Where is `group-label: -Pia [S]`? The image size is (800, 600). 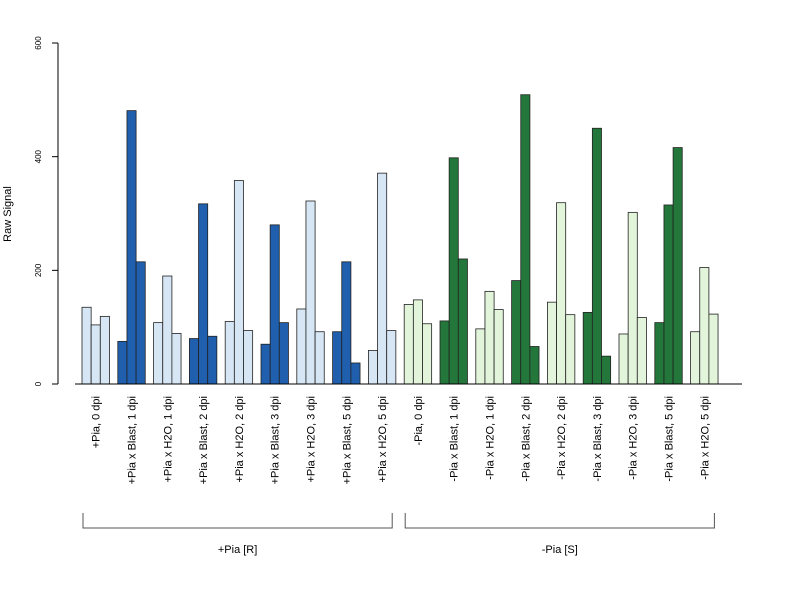
group-label: -Pia [S] is located at coordinates (560, 550).